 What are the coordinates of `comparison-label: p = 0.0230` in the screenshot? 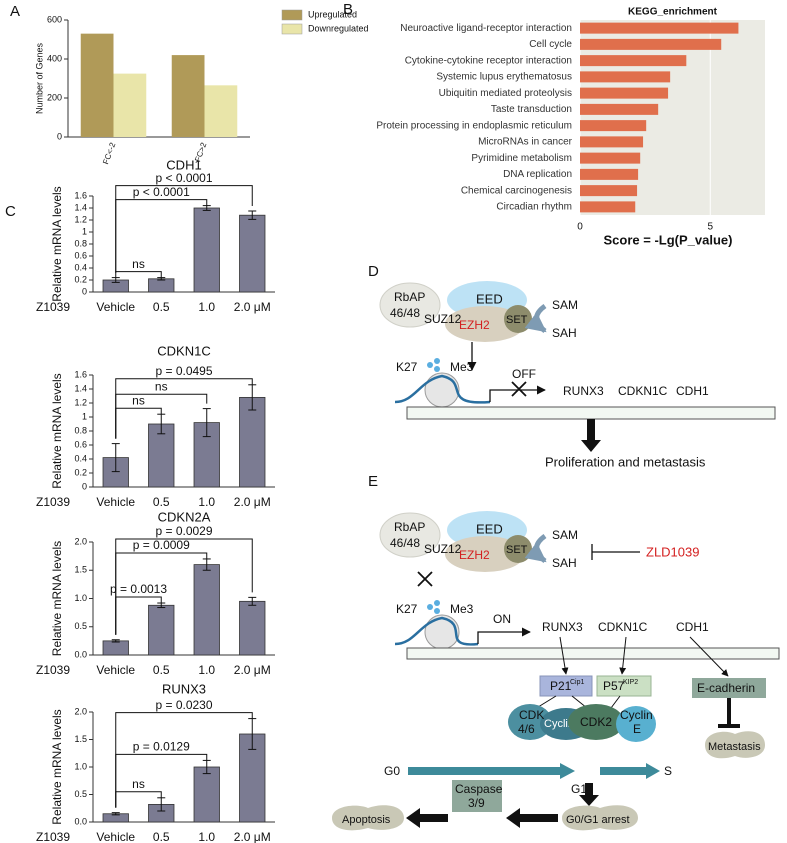 It's located at (183, 705).